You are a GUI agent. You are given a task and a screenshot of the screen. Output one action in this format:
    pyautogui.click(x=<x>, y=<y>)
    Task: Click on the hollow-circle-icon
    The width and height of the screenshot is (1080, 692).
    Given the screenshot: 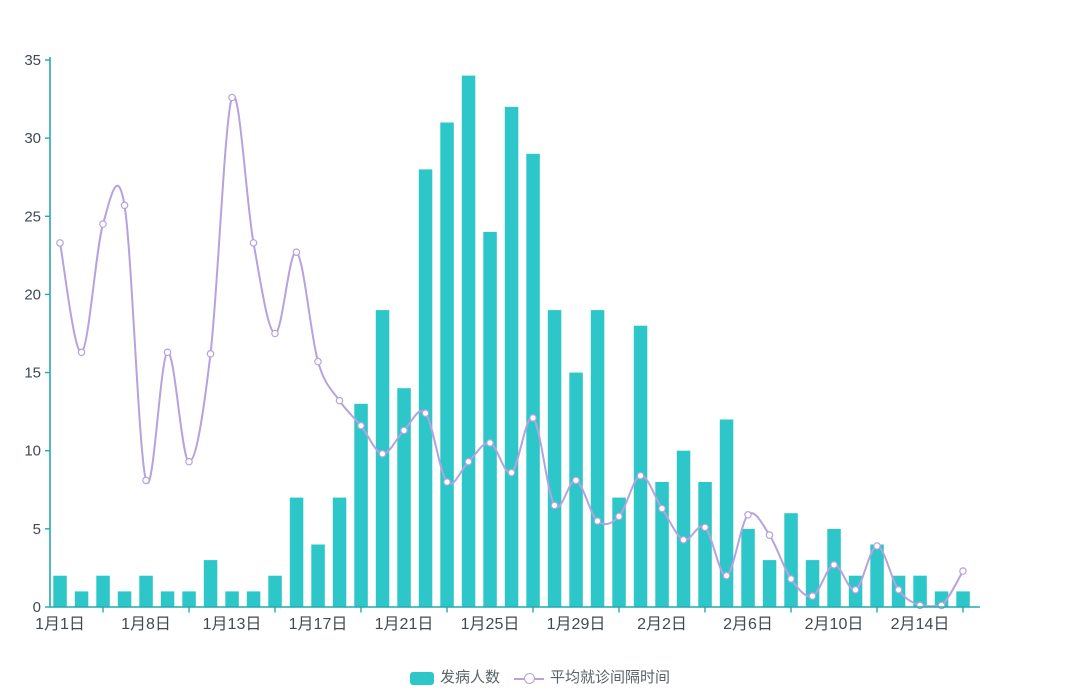 What is the action you would take?
    pyautogui.click(x=529, y=678)
    